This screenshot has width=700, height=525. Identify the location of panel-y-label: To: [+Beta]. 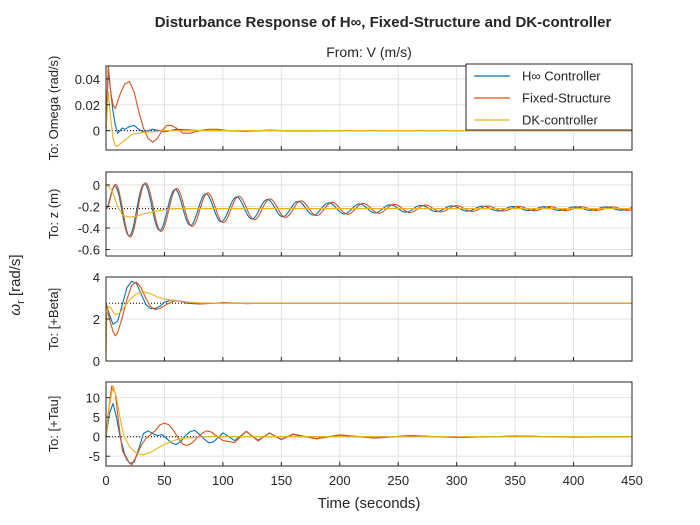
(53, 319).